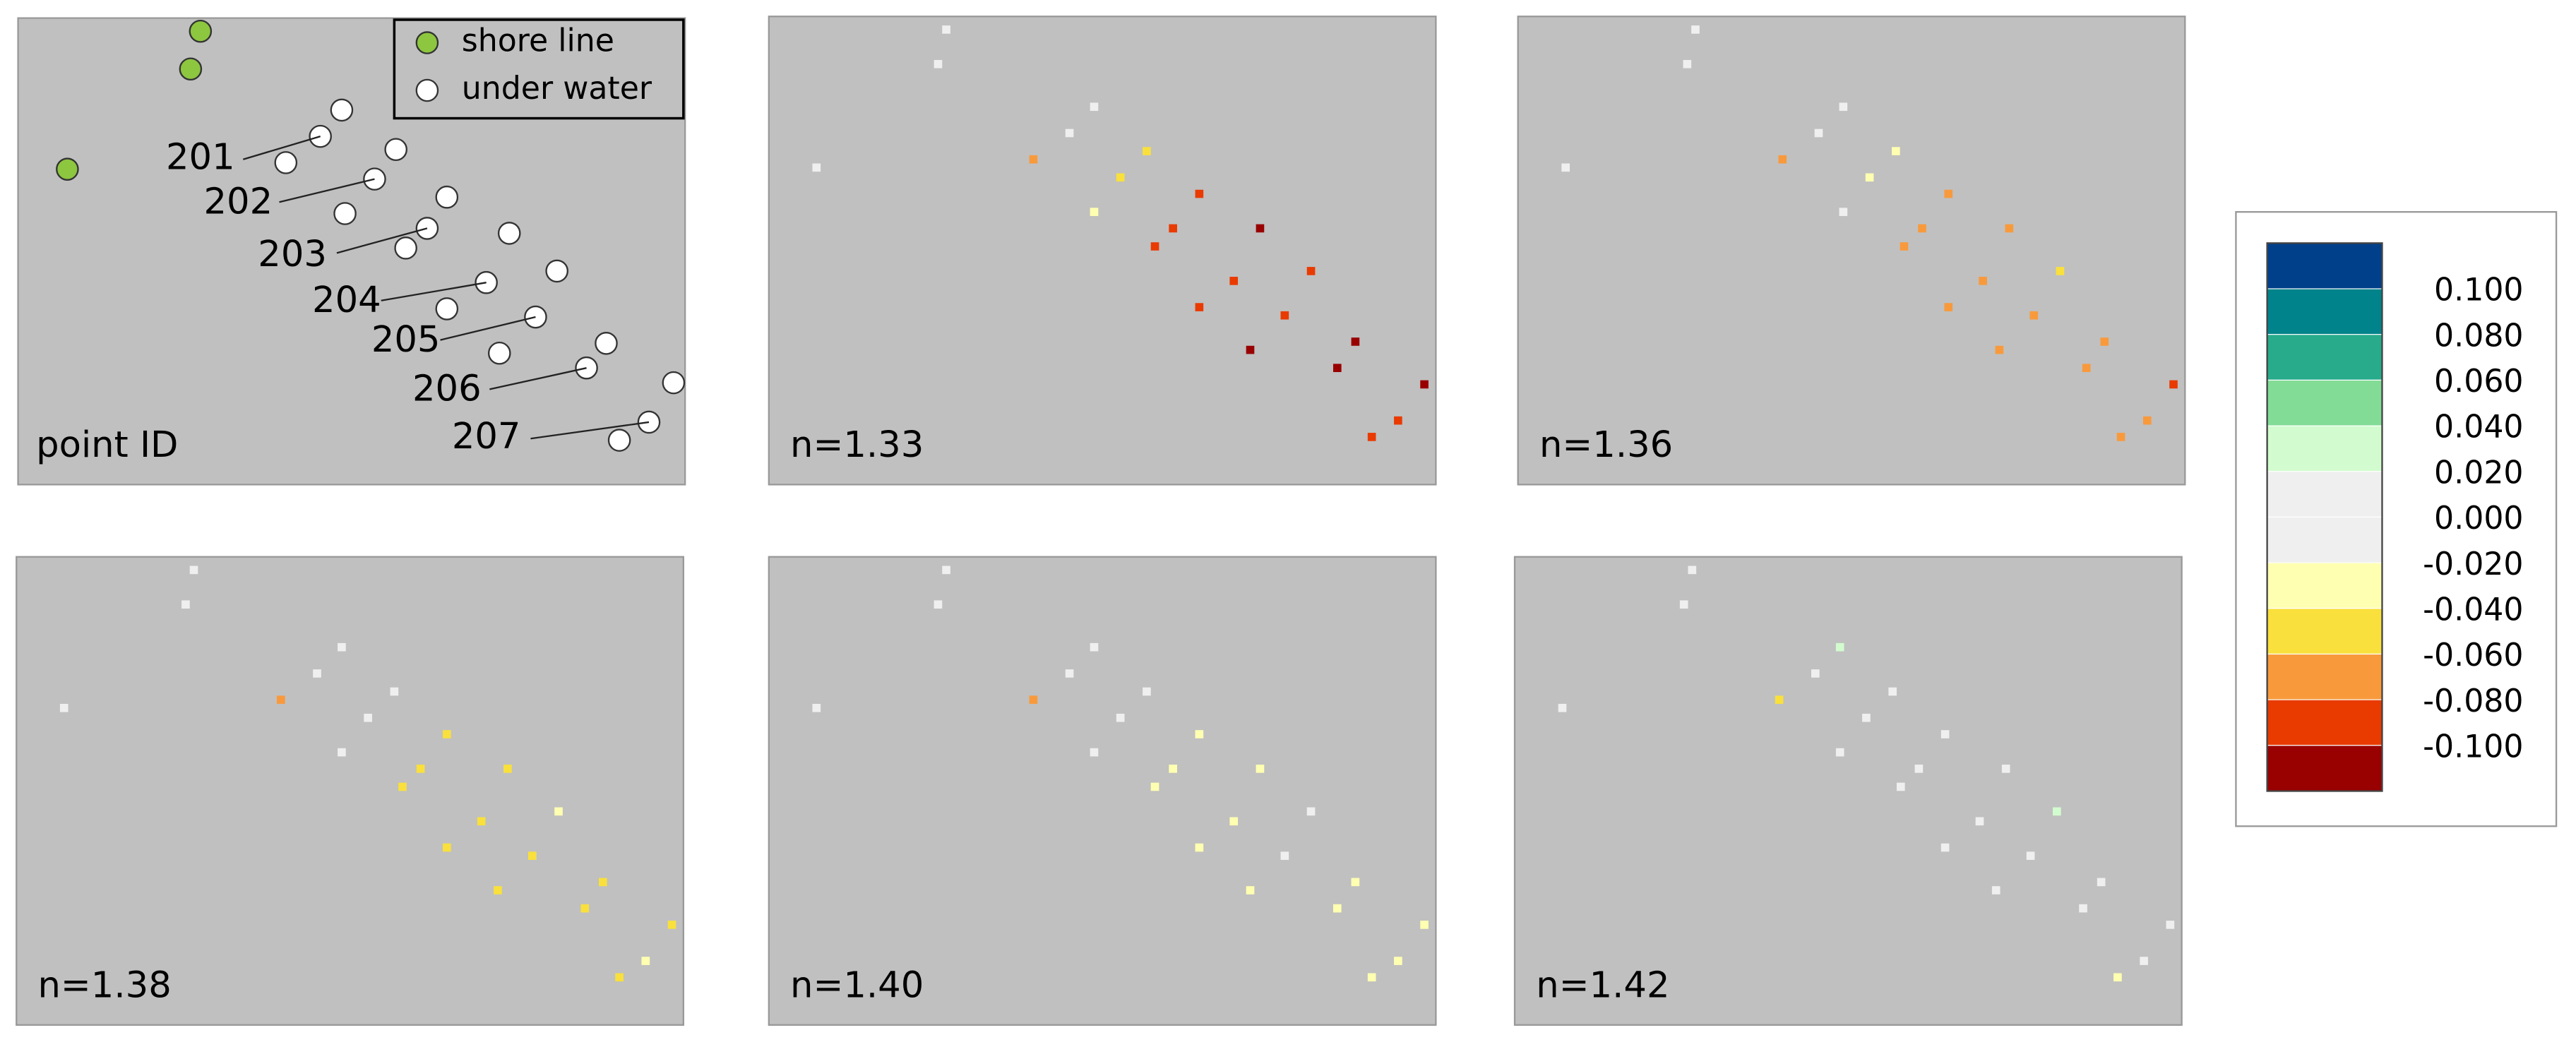 The height and width of the screenshot is (1047, 2576). I want to click on colorbar-tick-label: 0.040, so click(2479, 427).